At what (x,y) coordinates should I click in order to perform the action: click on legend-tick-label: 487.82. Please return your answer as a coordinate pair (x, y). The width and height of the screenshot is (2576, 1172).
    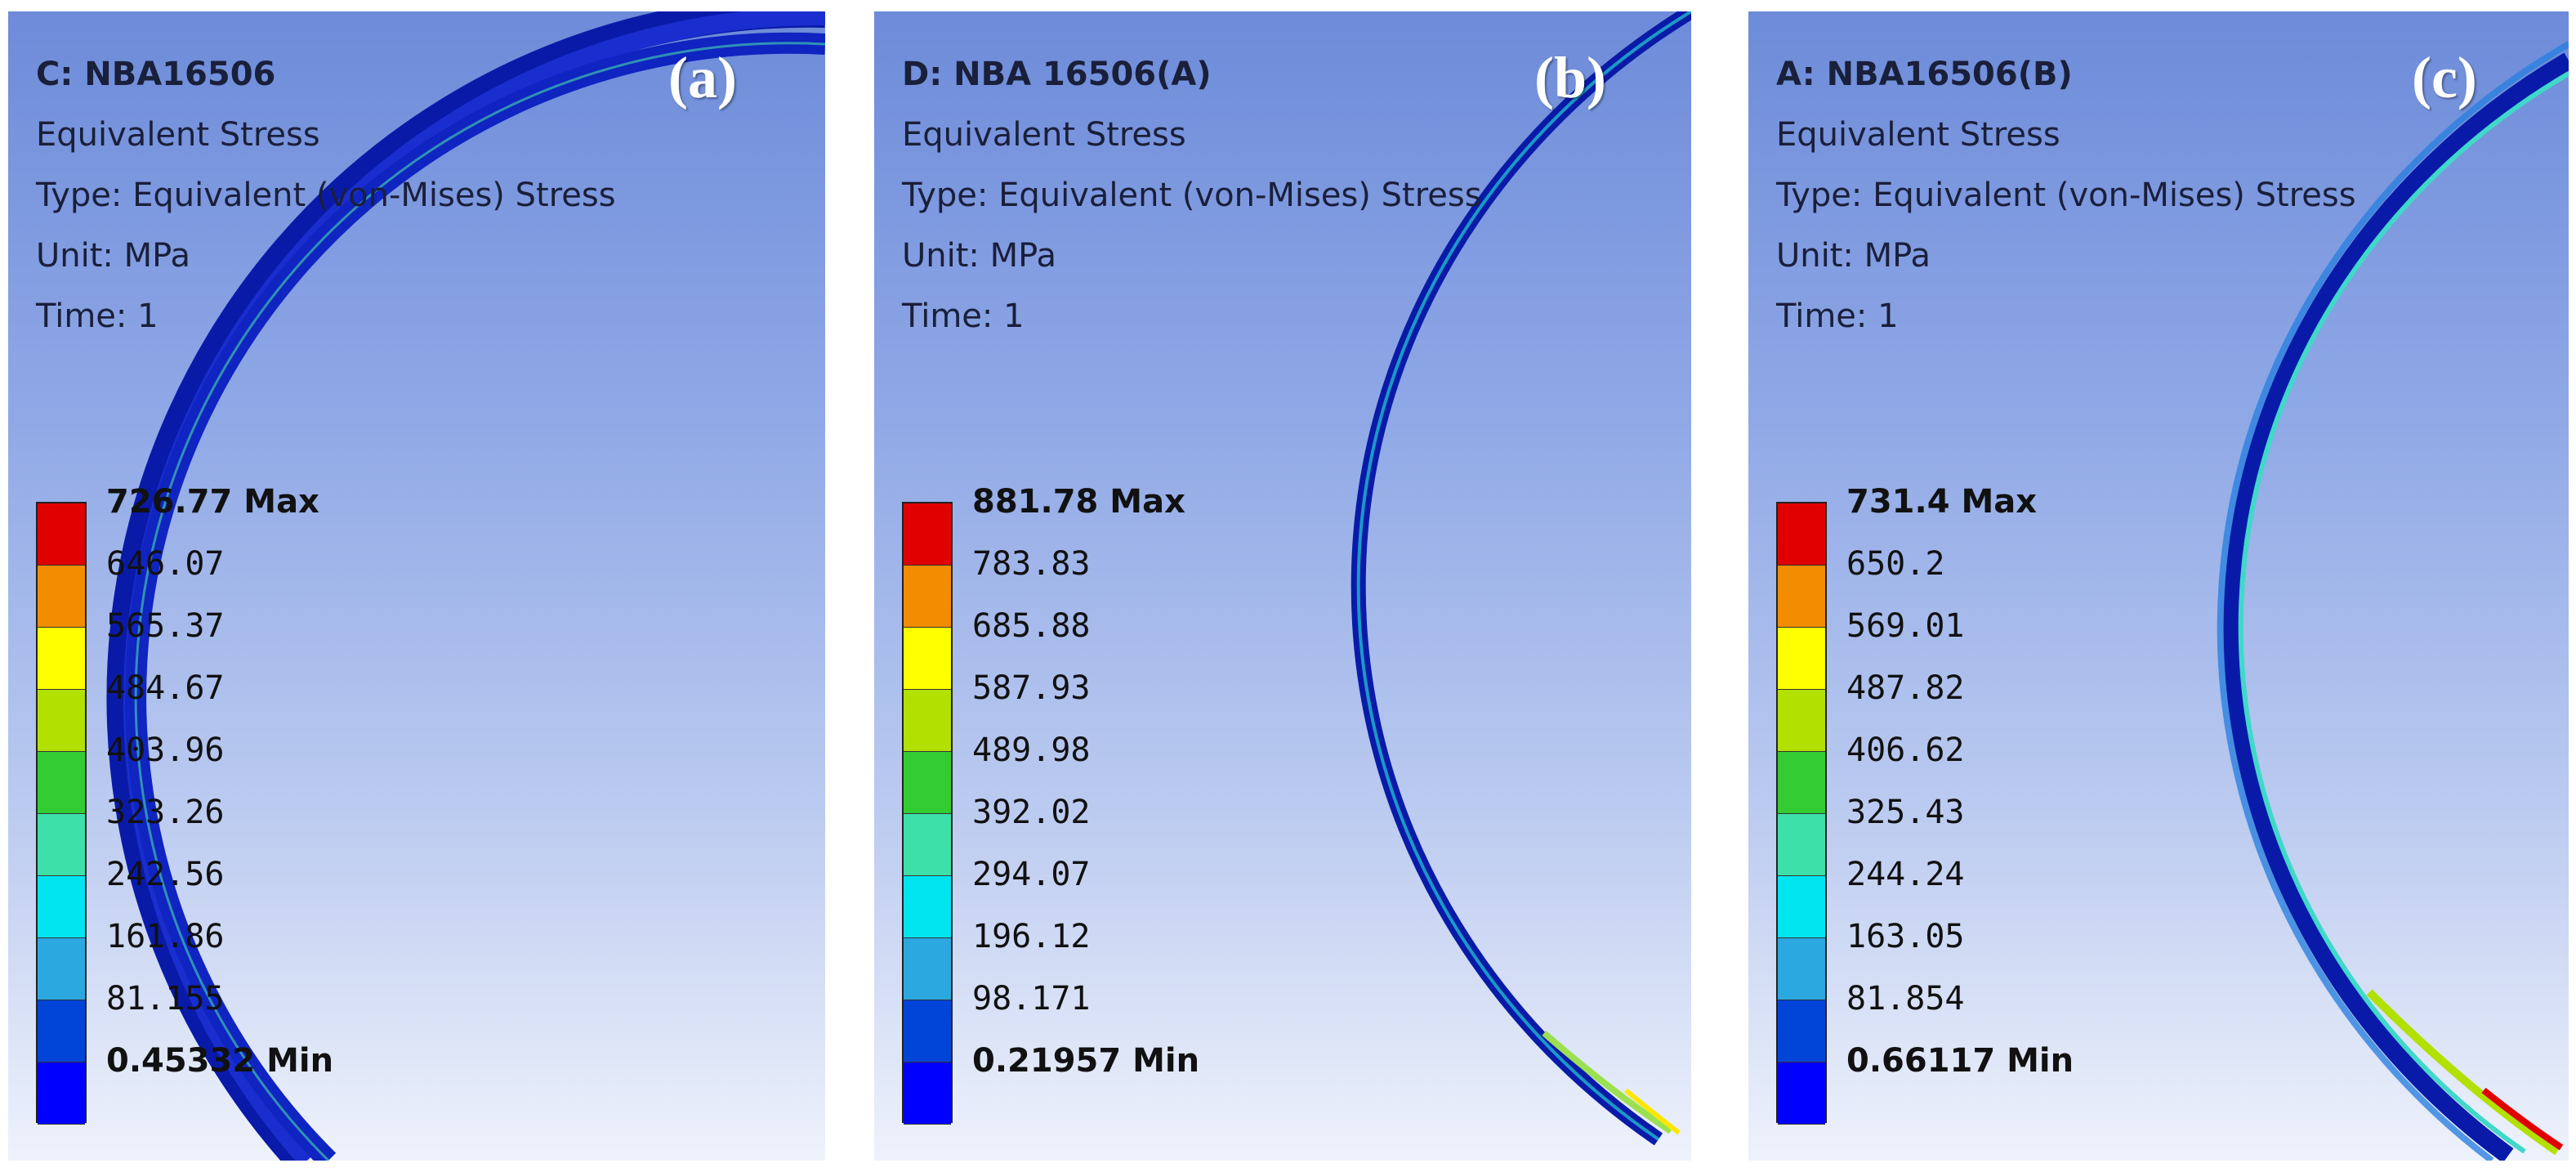
    Looking at the image, I should click on (1906, 688).